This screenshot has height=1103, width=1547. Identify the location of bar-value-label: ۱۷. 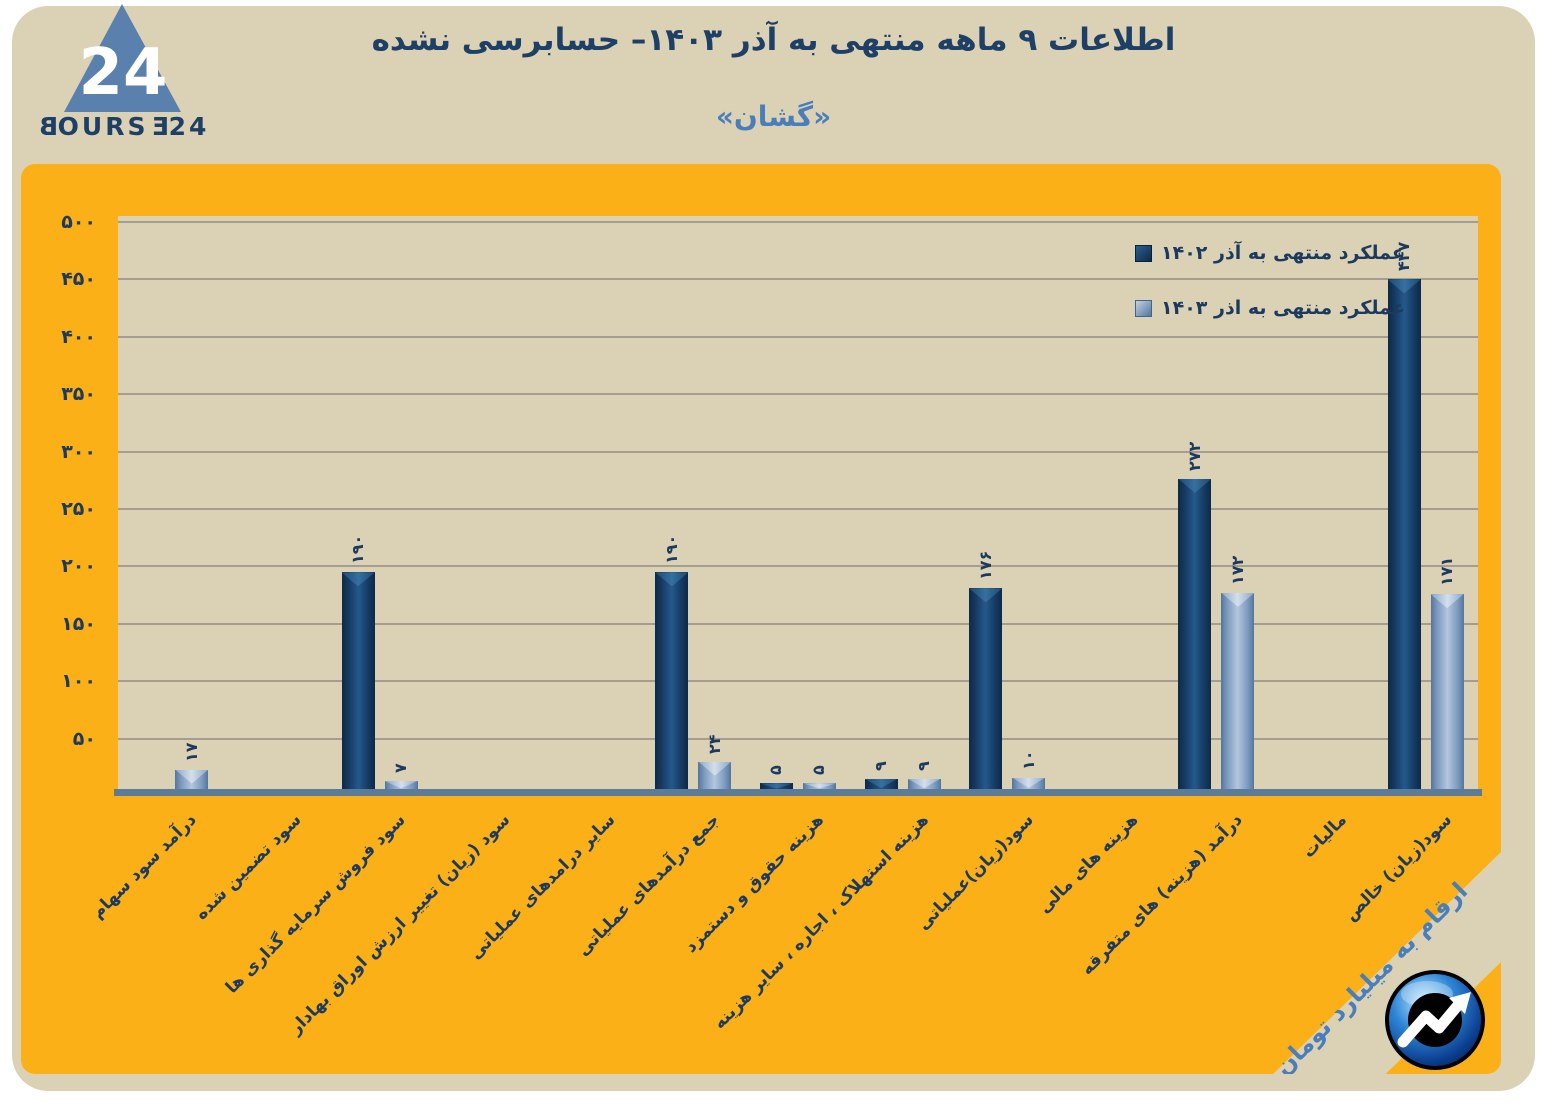
(191, 752).